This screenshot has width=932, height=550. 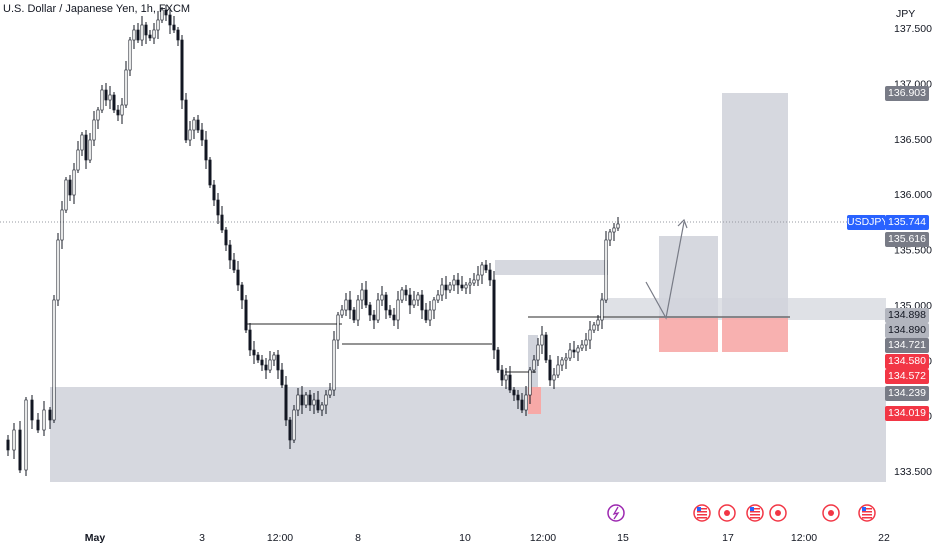 I want to click on price-tag: 134.580, so click(x=907, y=361).